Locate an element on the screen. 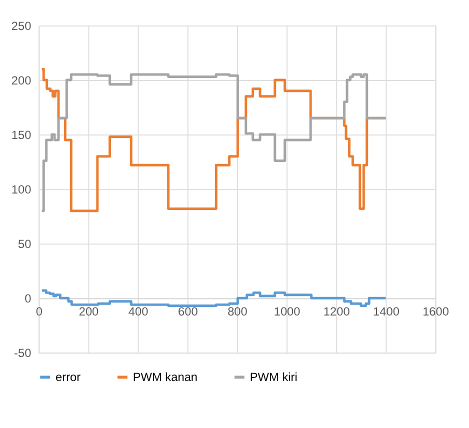  x-tick-label: 200 is located at coordinates (89, 311).